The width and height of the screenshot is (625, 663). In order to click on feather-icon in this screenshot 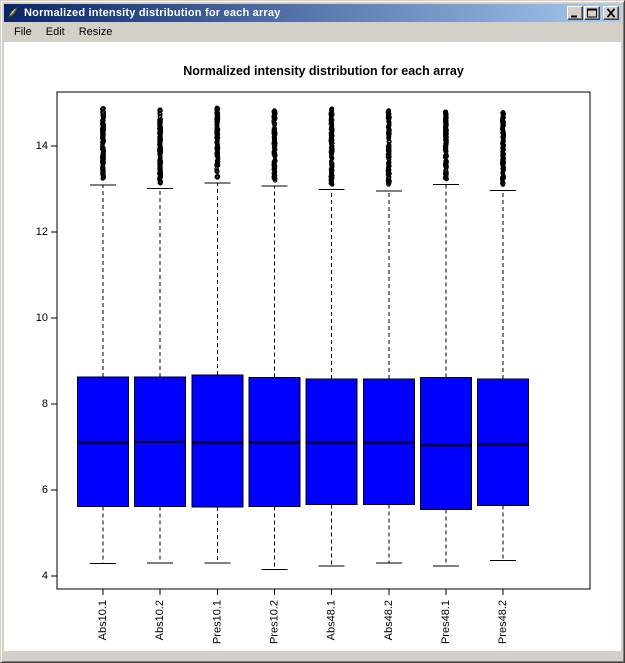, I will do `click(12, 12)`.